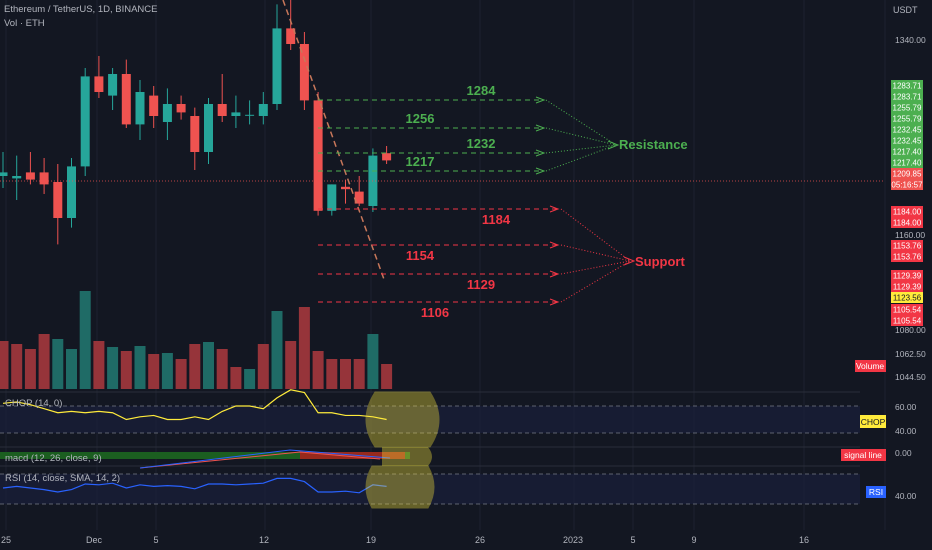  I want to click on volume-legend: Vol · ETH, so click(24, 23).